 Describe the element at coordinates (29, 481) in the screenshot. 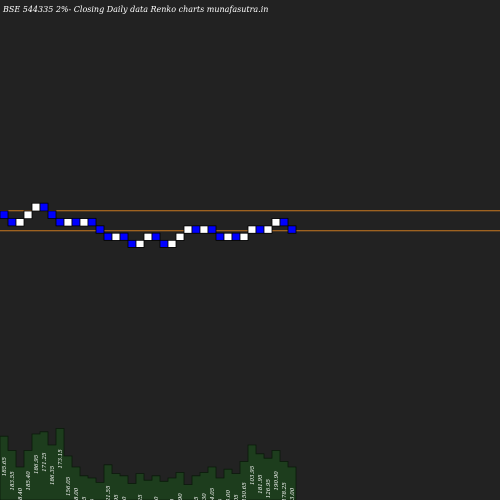

I see `volume-label: 185.40` at that location.